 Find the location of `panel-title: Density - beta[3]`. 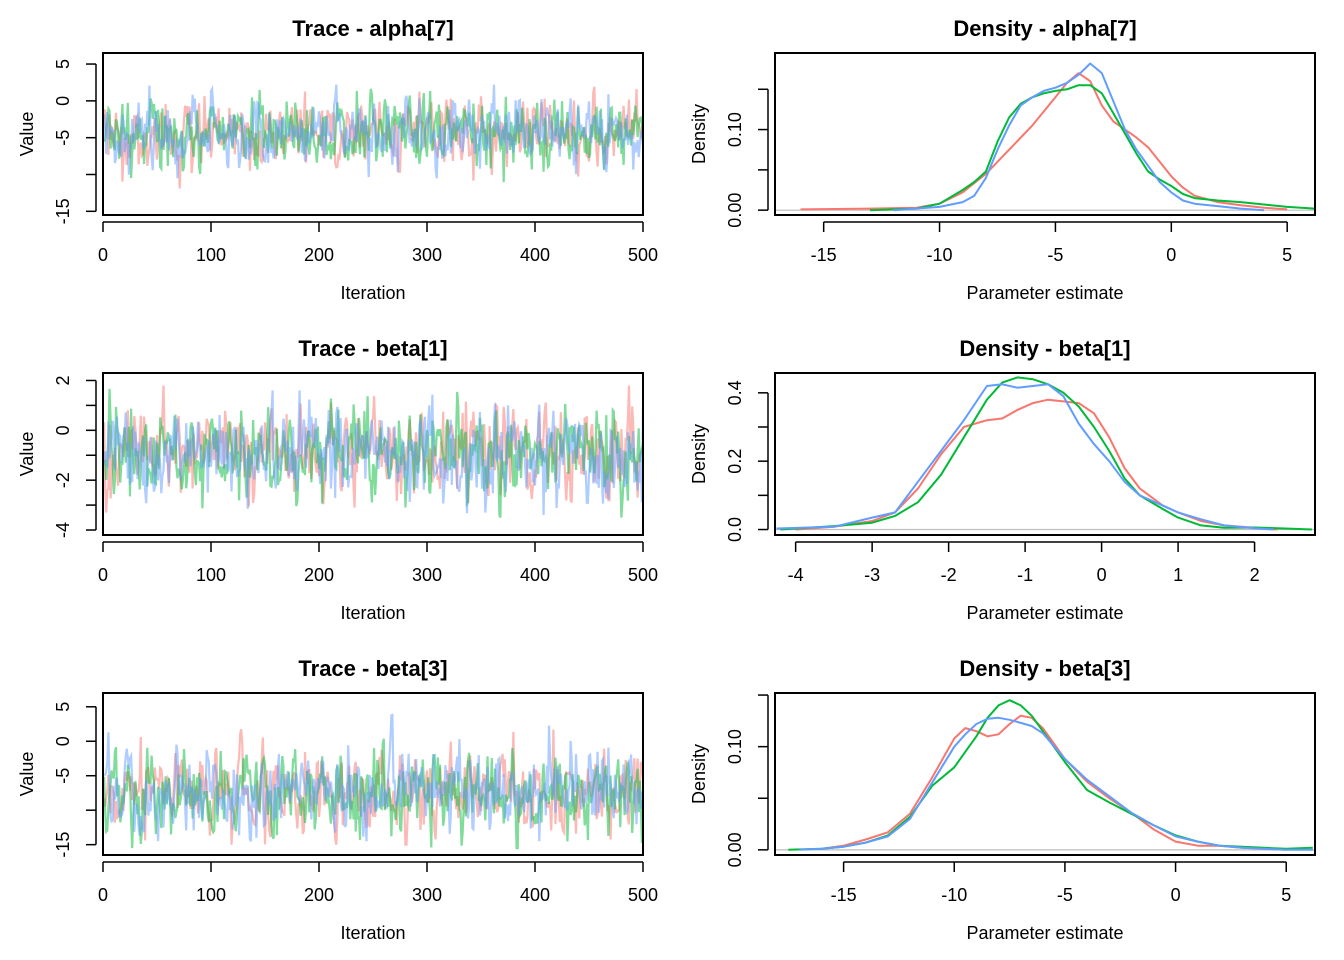

panel-title: Density - beta[3] is located at coordinates (1044, 668).